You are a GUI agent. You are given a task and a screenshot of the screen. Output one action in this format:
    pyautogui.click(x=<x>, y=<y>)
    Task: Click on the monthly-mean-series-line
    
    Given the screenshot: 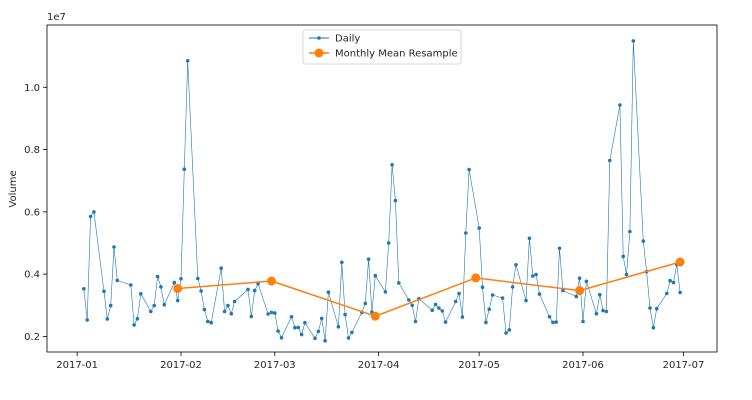 What is the action you would take?
    pyautogui.click(x=429, y=289)
    